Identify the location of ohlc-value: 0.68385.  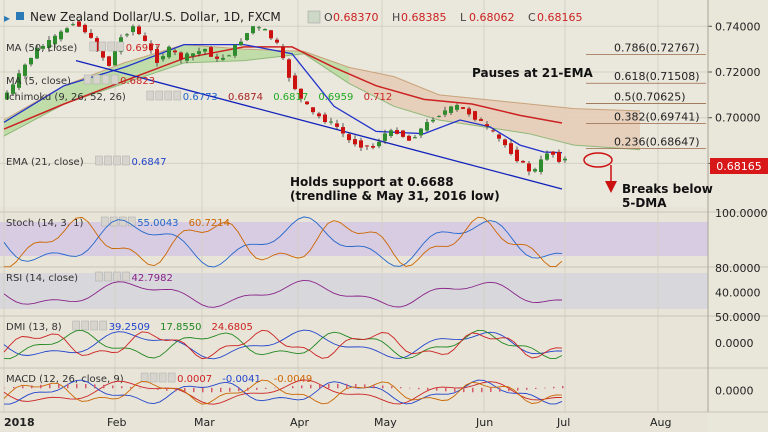
(424, 17).